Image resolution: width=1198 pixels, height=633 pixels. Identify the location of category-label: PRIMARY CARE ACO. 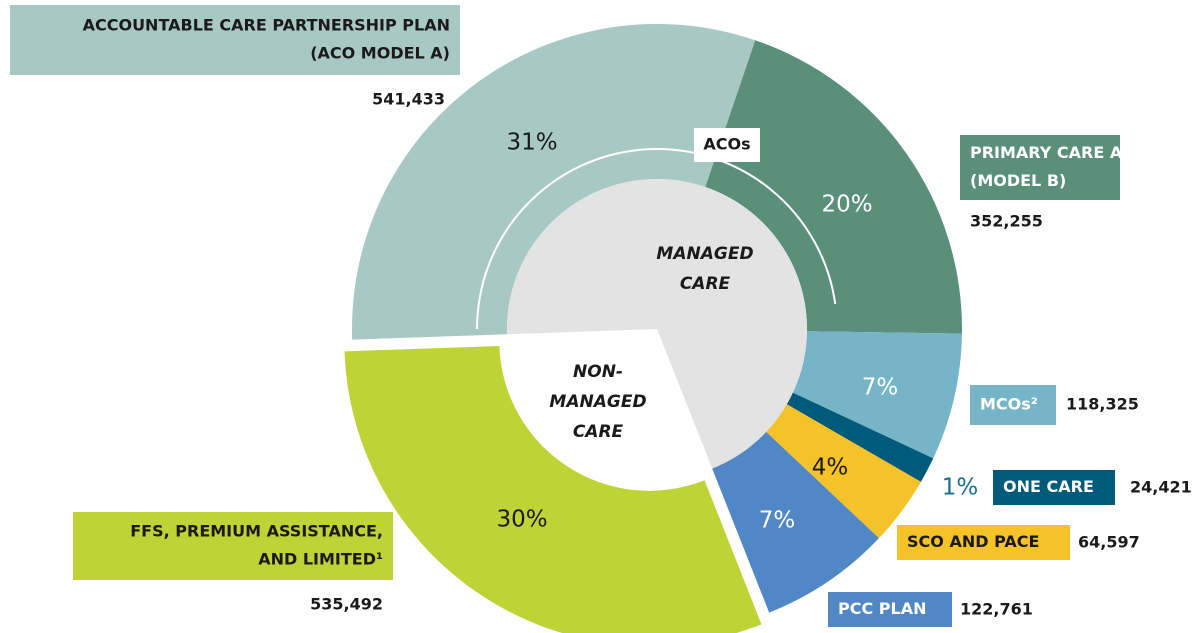
(1059, 152).